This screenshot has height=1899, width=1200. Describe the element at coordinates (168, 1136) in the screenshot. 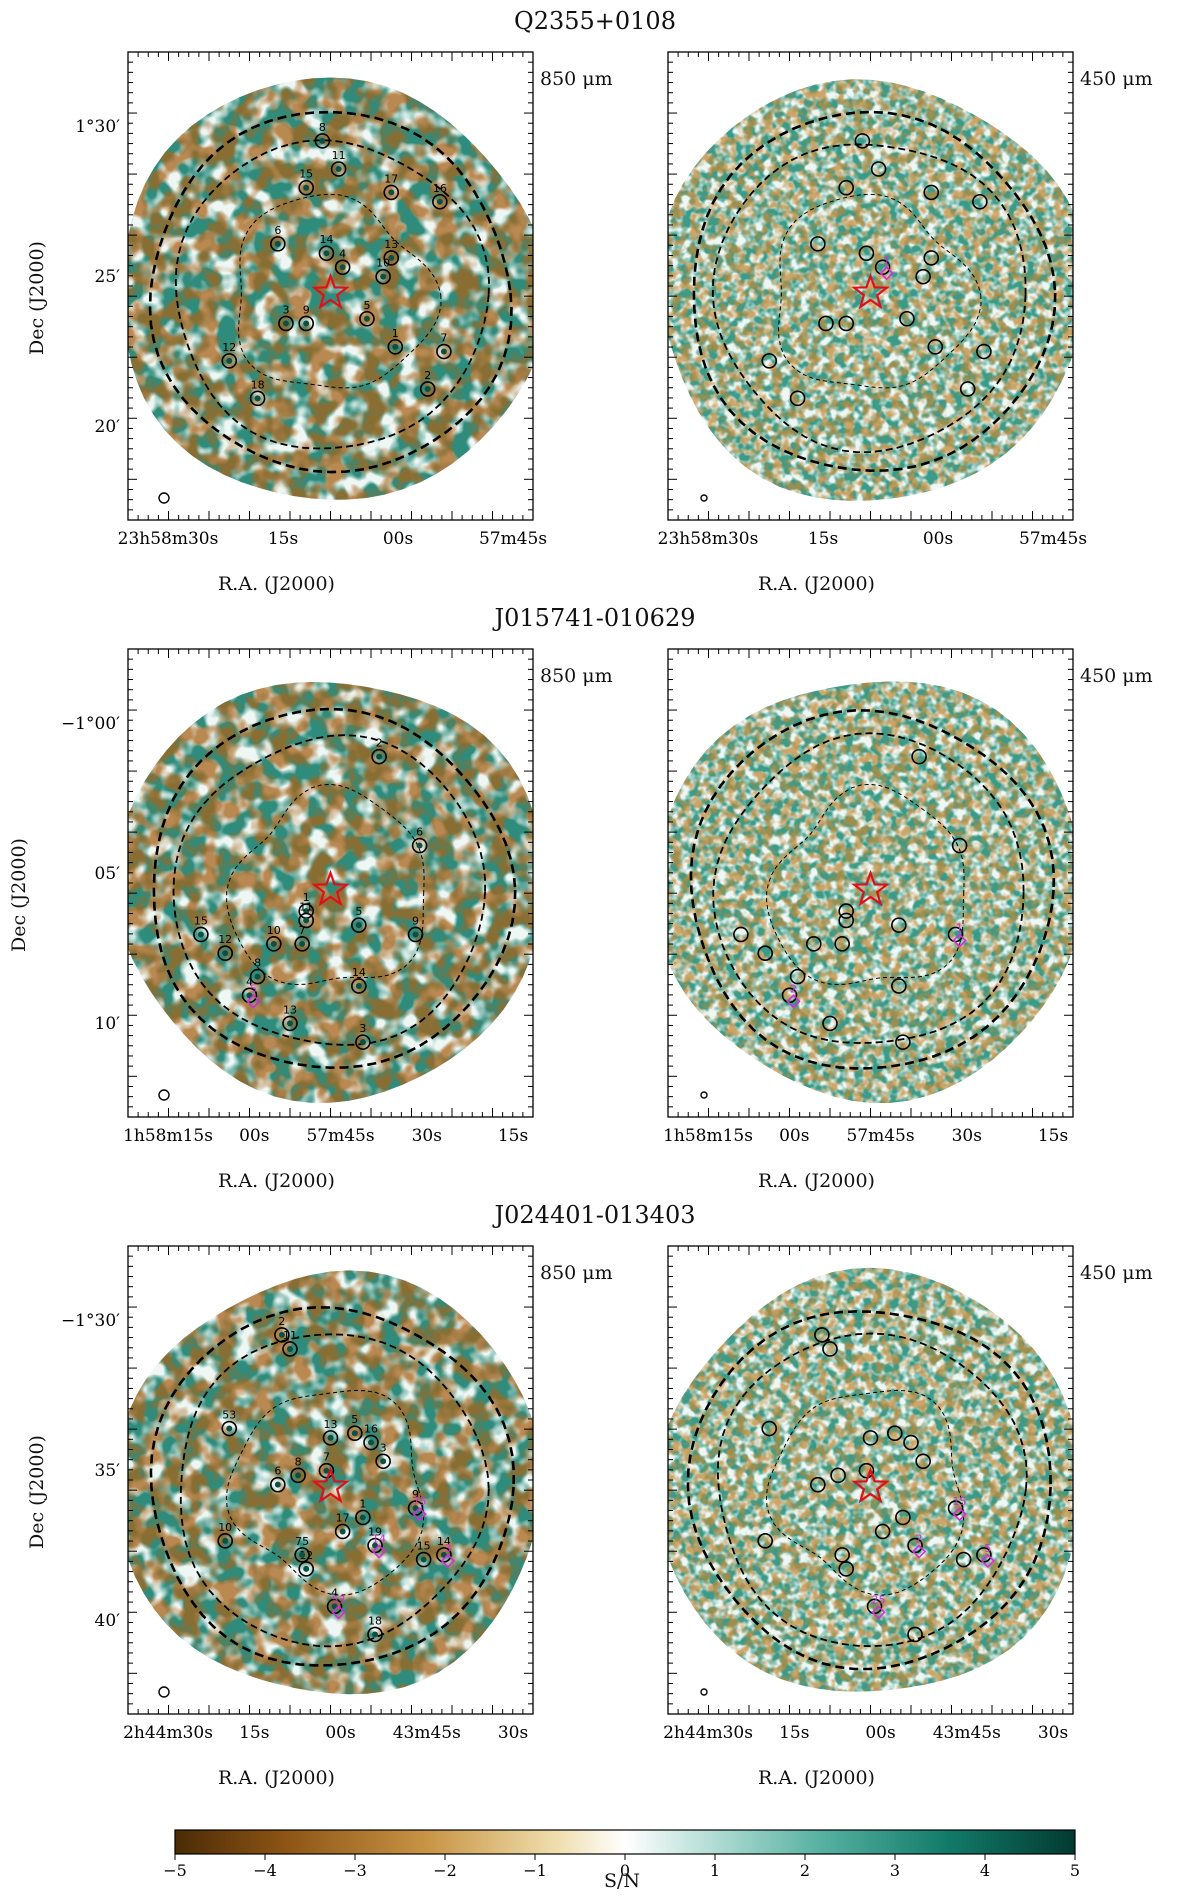

I see `ra-tick-label: 1h58m15s` at that location.